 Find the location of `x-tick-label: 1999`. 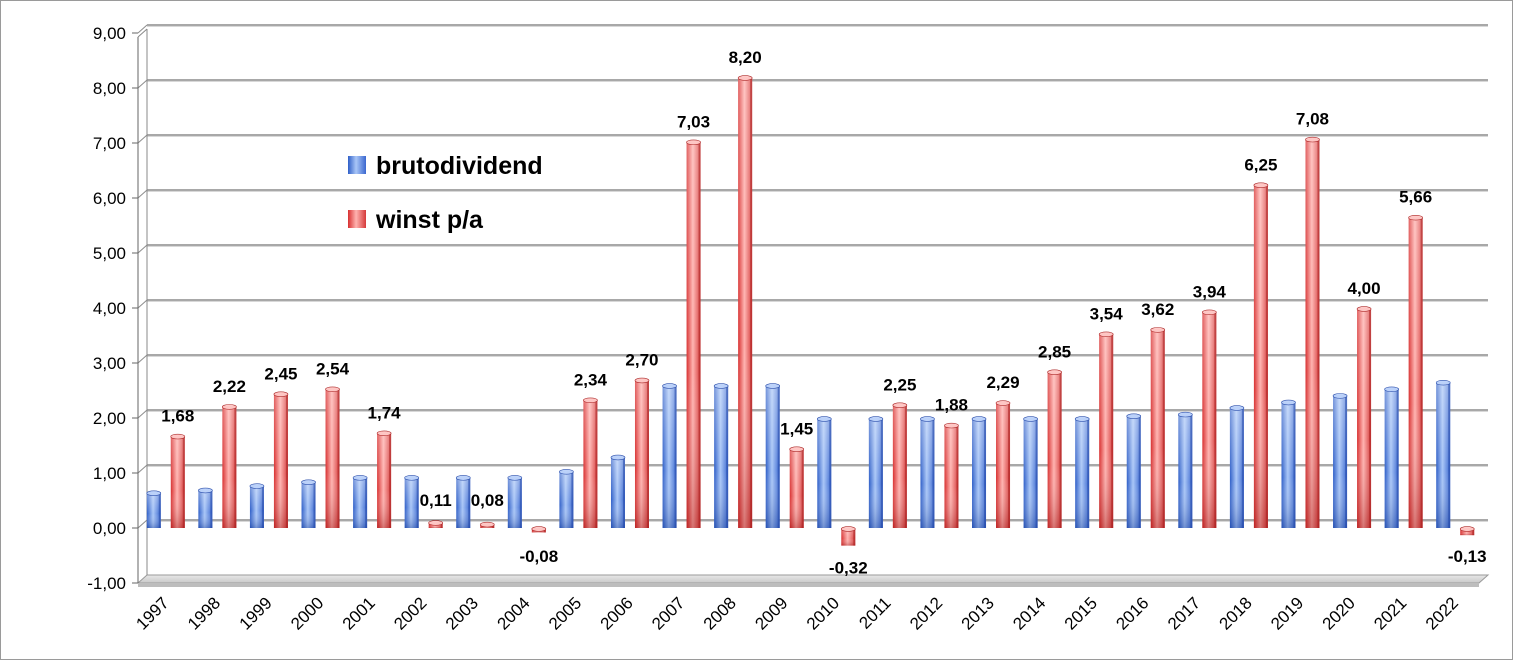

x-tick-label: 1999 is located at coordinates (256, 613).